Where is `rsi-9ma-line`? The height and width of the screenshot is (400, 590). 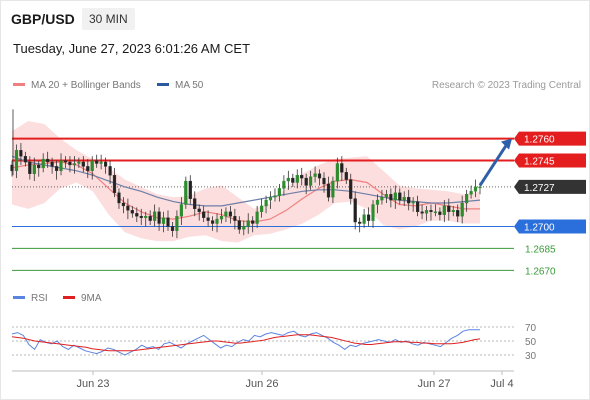
rsi-9ma-line is located at coordinates (246, 343).